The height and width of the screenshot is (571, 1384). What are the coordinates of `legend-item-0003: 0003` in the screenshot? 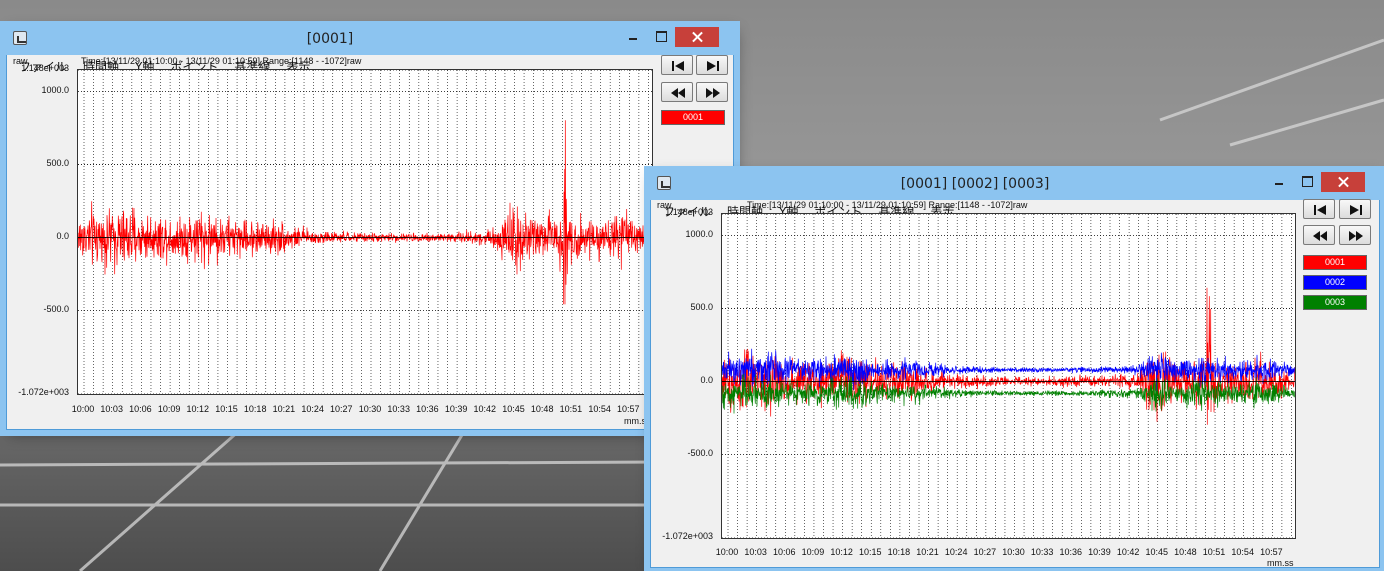 It's located at (1335, 302).